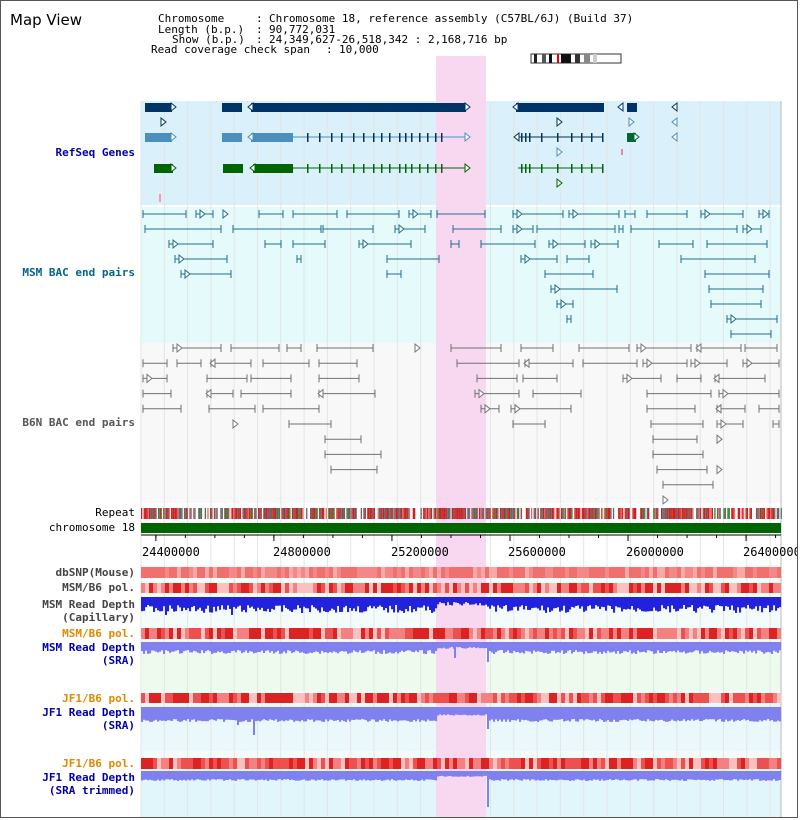 This screenshot has width=800, height=820. What do you see at coordinates (88, 777) in the screenshot?
I see `track-label-jf1-depth-trimmed: JF1 Read Depth` at bounding box center [88, 777].